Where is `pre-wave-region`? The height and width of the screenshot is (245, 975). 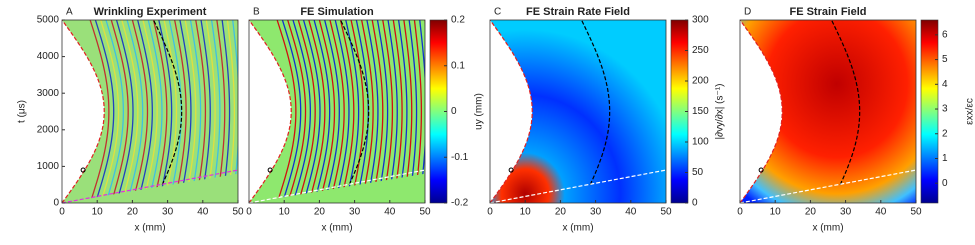 pre-wave-region is located at coordinates (150, 188).